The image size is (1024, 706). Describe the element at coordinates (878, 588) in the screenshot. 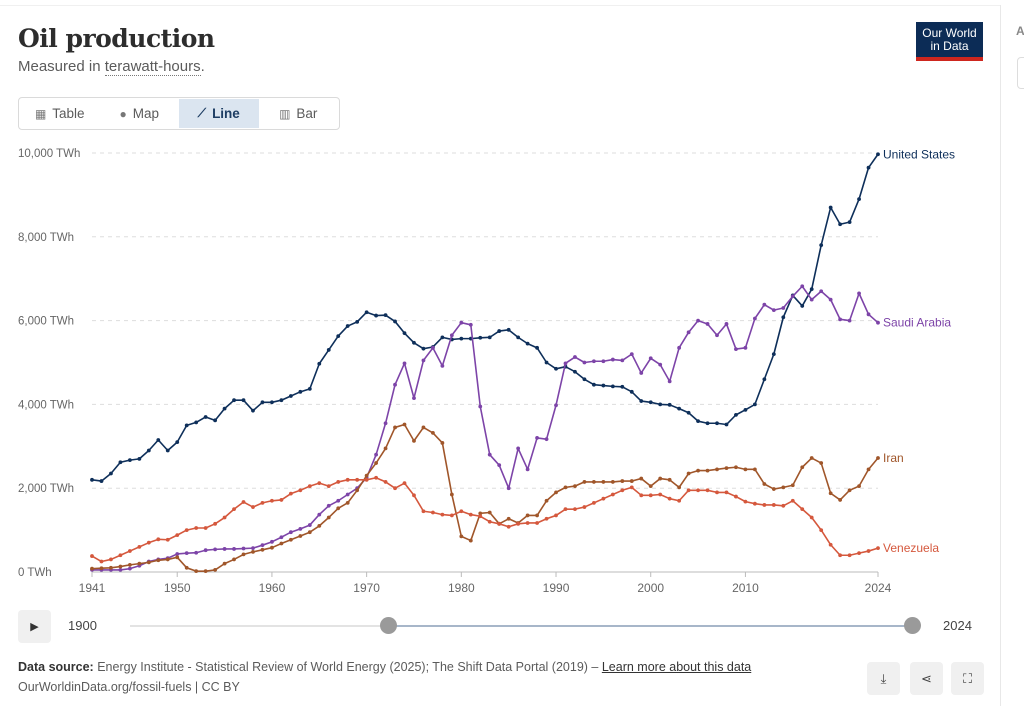

I see `x-tick-label: 2024` at that location.